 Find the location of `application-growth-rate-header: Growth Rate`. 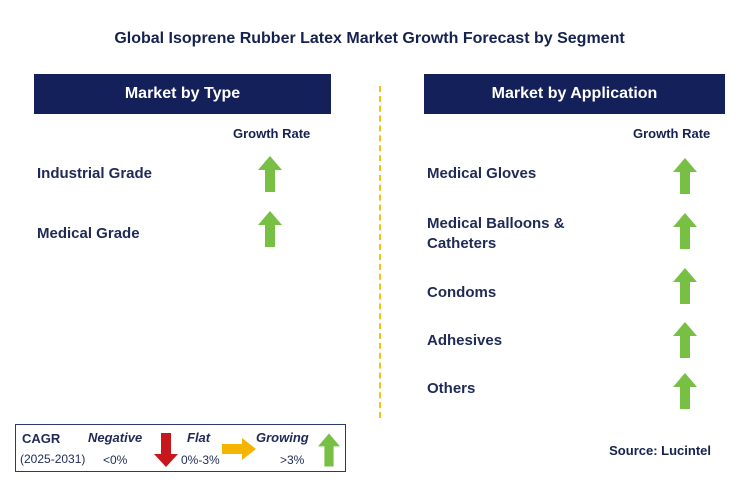

application-growth-rate-header: Growth Rate is located at coordinates (672, 133).